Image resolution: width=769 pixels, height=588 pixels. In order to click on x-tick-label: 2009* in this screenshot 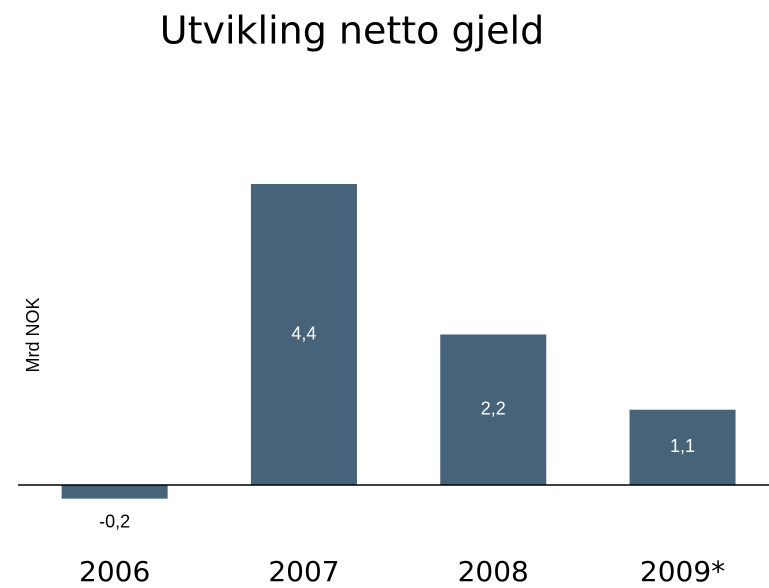, I will do `click(682, 571)`.